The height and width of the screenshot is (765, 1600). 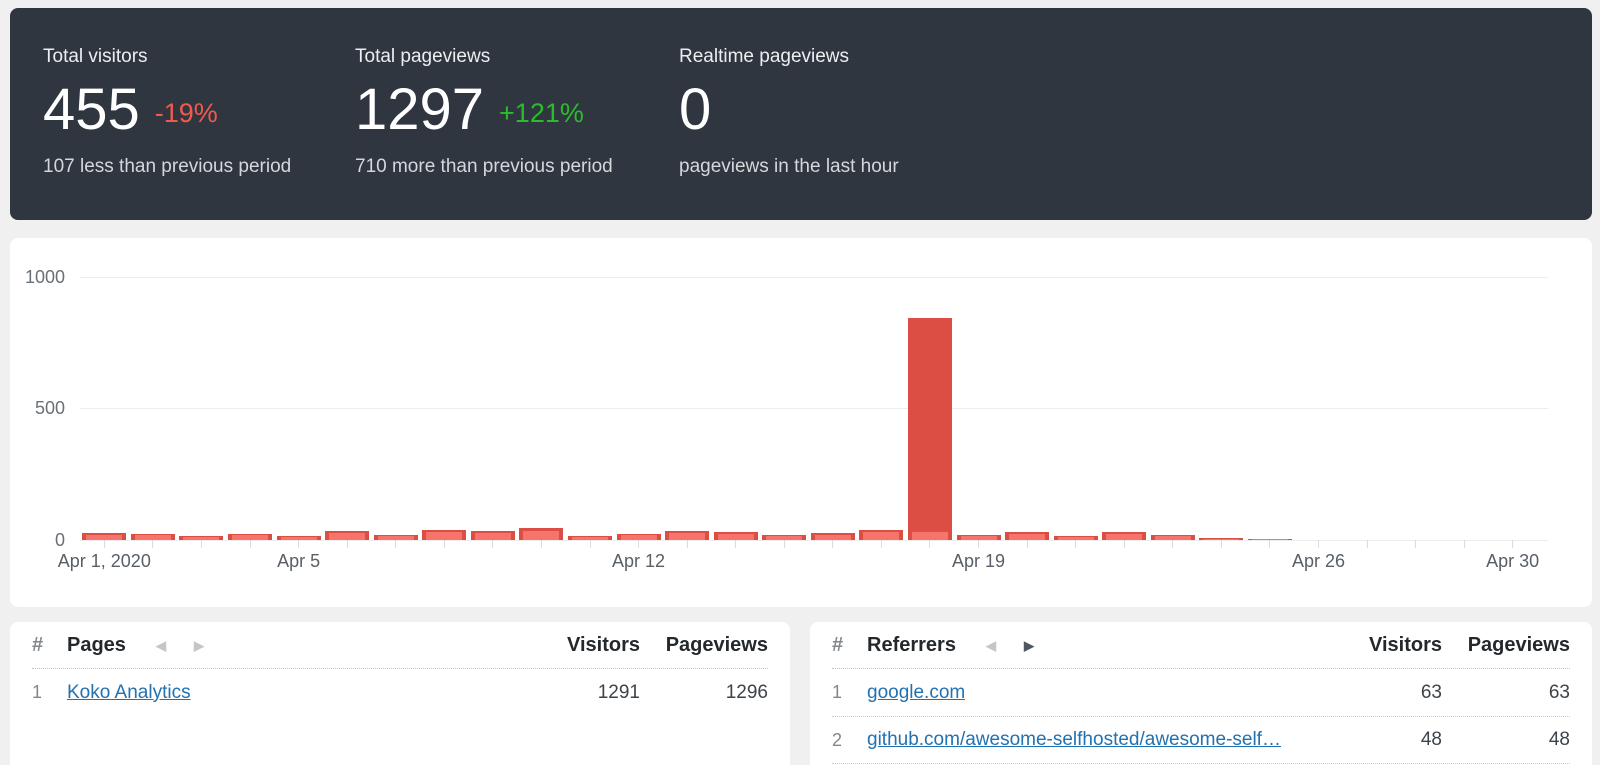 I want to click on referrers-prev-page-icon: ◀, so click(x=990, y=645).